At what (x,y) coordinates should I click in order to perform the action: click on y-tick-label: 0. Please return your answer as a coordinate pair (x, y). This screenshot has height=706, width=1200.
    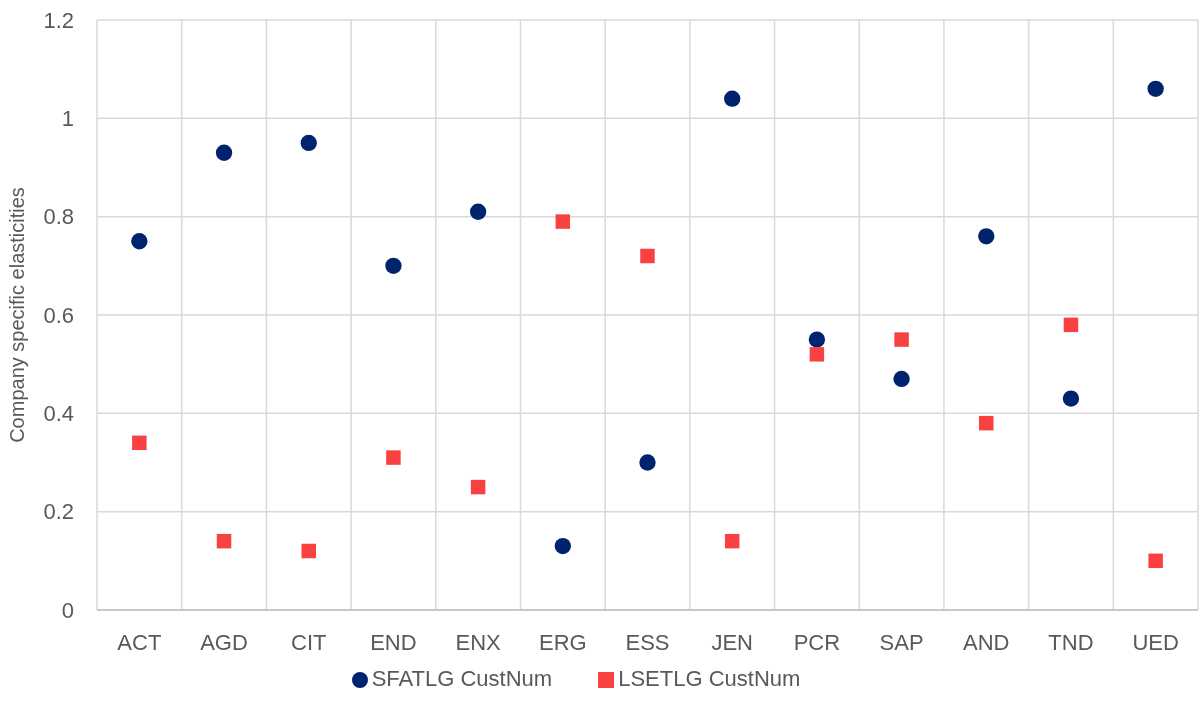
    Looking at the image, I should click on (67, 610).